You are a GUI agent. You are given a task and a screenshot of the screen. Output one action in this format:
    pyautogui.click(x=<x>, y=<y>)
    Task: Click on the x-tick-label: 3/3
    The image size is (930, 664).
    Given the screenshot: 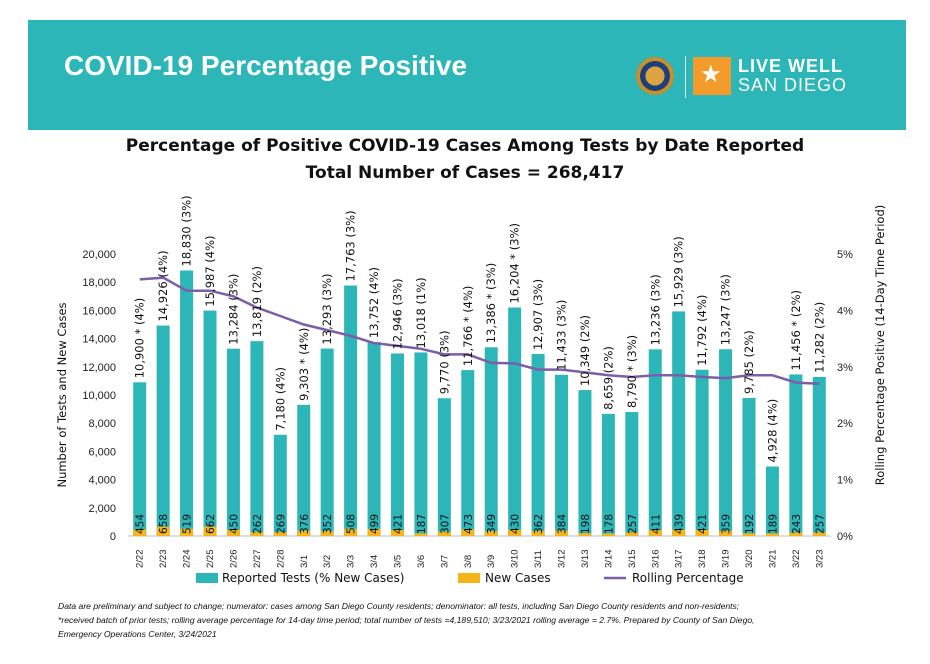 What is the action you would take?
    pyautogui.click(x=351, y=561)
    